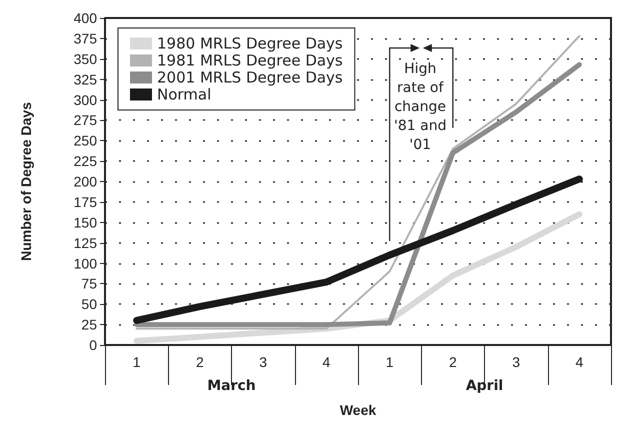  What do you see at coordinates (86, 161) in the screenshot?
I see `y-tick-label: 225` at bounding box center [86, 161].